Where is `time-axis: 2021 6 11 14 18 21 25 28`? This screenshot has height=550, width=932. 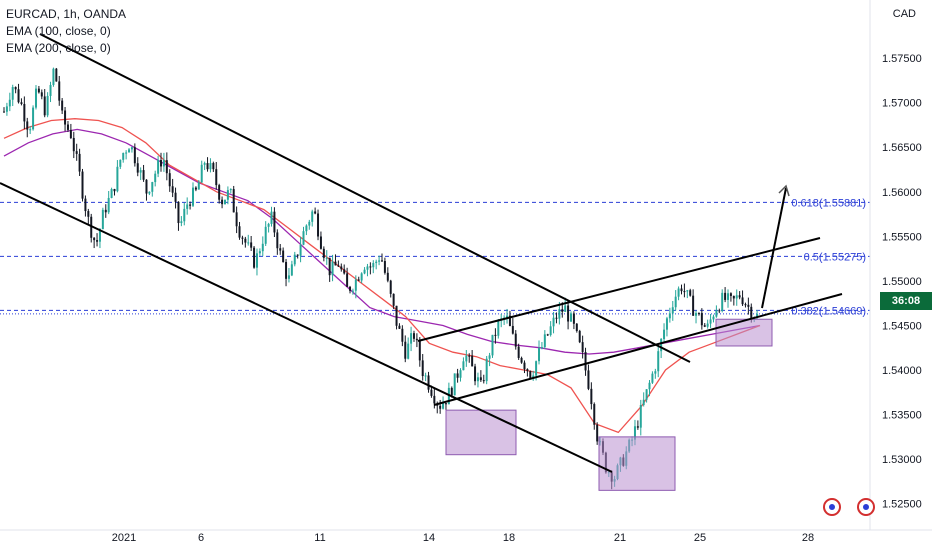
time-axis: 2021 6 11 14 18 21 25 28 is located at coordinates (463, 538).